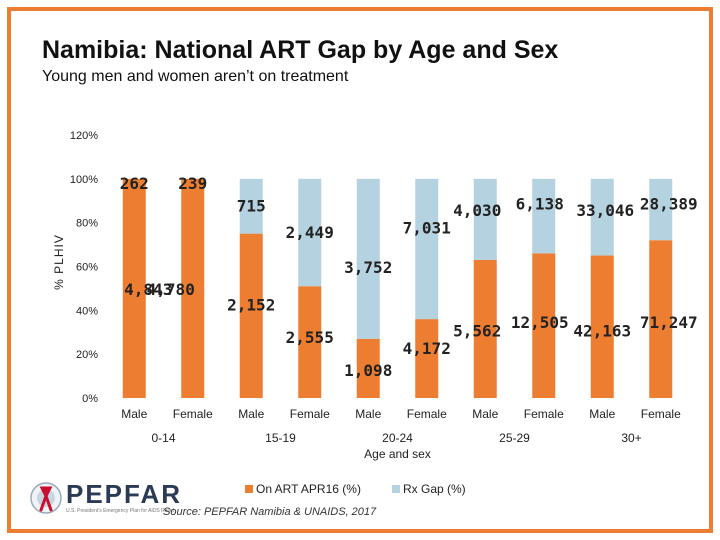 The image size is (720, 540). What do you see at coordinates (84, 180) in the screenshot?
I see `y-tick-label: 100%` at bounding box center [84, 180].